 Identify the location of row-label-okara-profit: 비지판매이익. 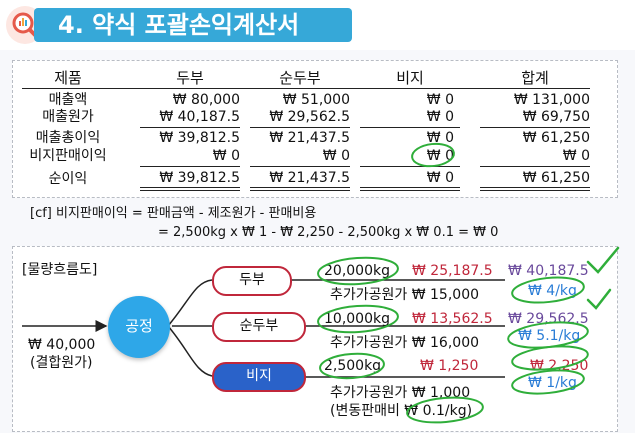
(68, 156).